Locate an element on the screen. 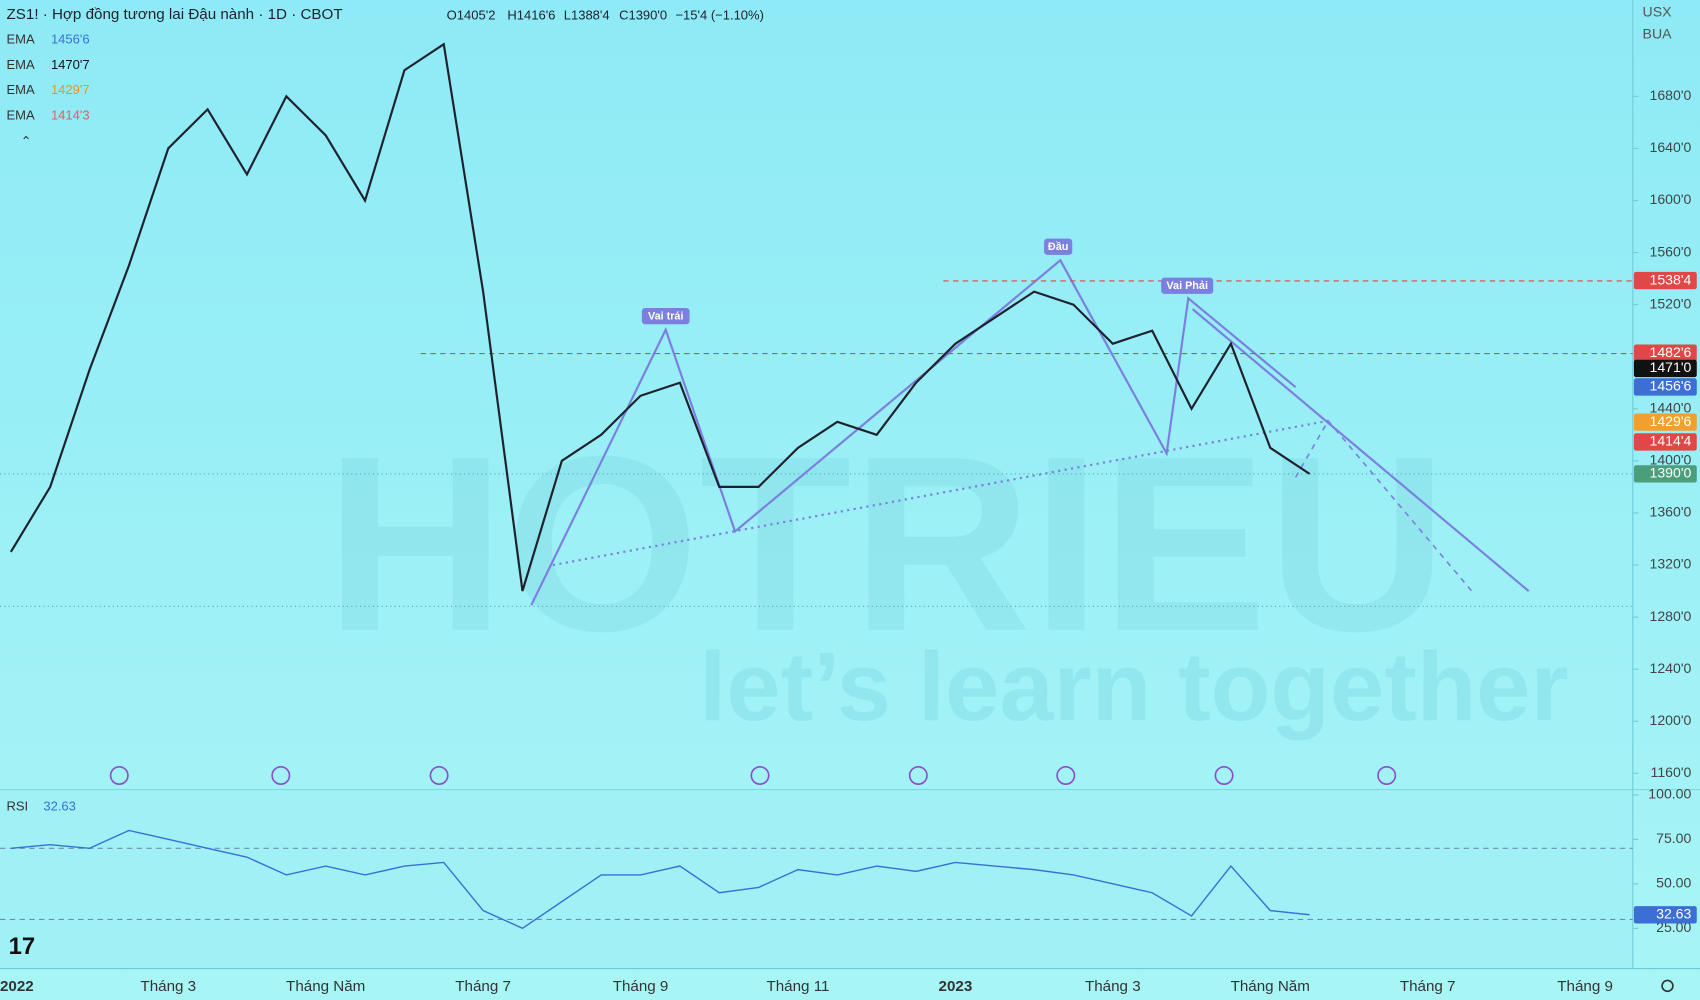 This screenshot has height=1000, width=1700. rsi-value: 32.63 is located at coordinates (59, 805).